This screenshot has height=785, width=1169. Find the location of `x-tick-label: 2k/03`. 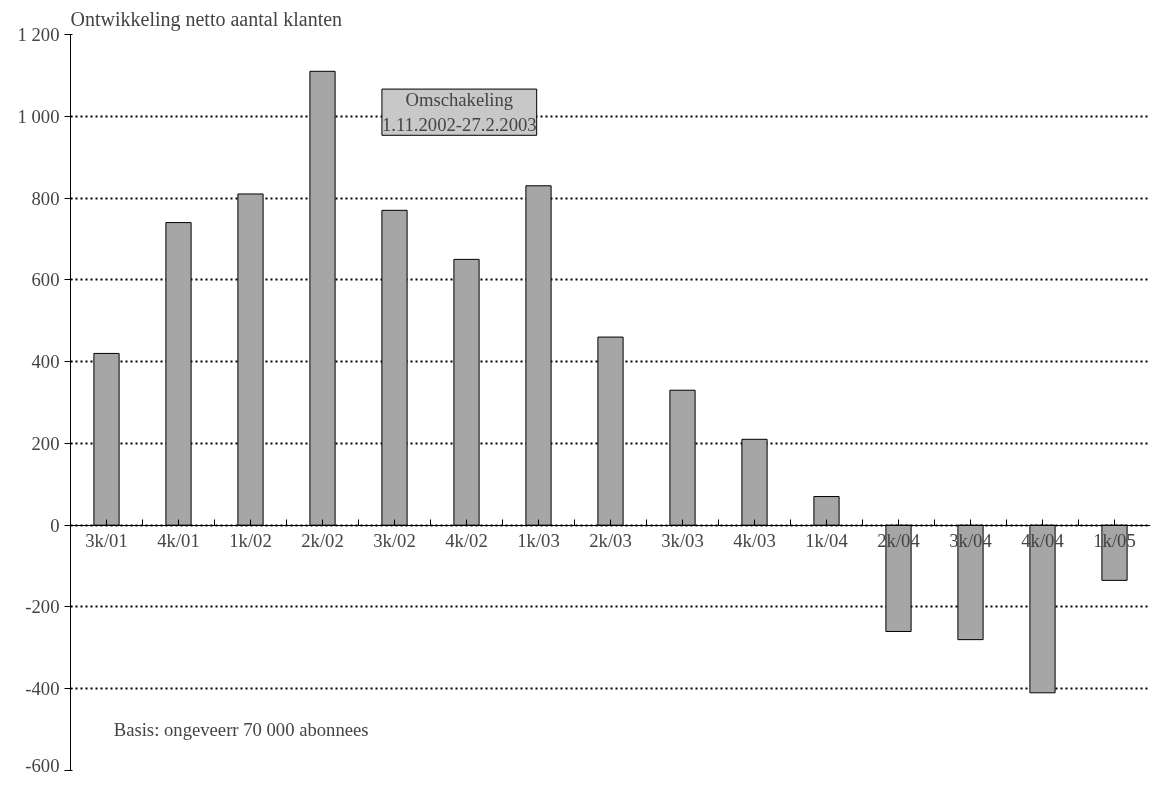

x-tick-label: 2k/03 is located at coordinates (610, 541).